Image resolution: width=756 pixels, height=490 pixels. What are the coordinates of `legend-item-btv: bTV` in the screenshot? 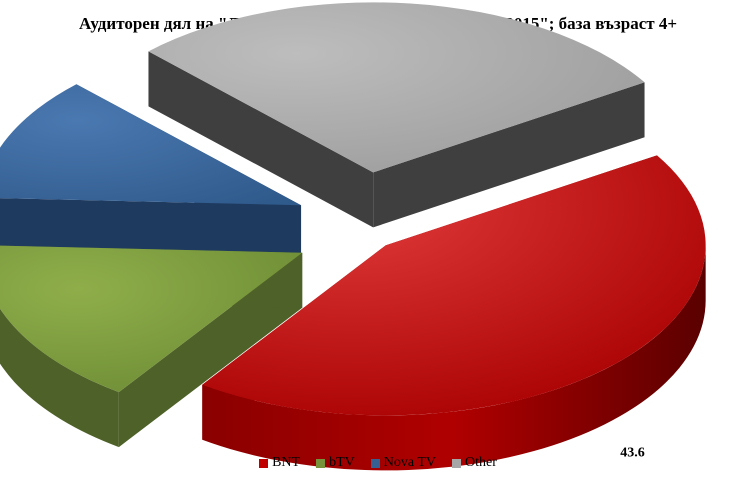 It's located at (335, 463).